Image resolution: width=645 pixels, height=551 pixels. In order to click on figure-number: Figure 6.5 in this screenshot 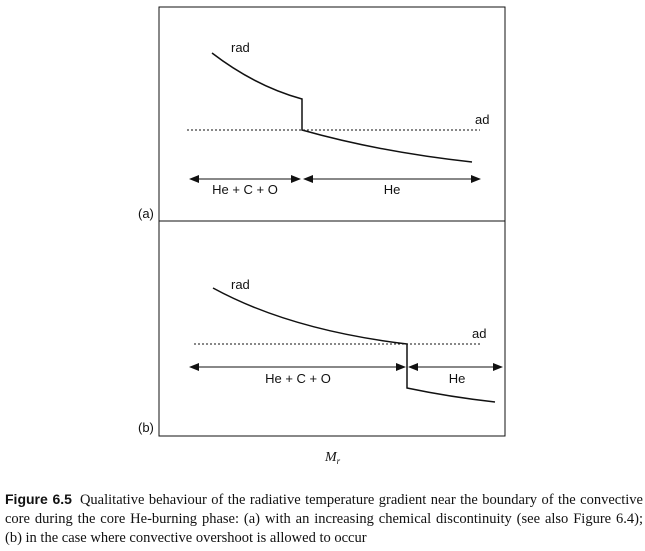, I will do `click(38, 499)`.